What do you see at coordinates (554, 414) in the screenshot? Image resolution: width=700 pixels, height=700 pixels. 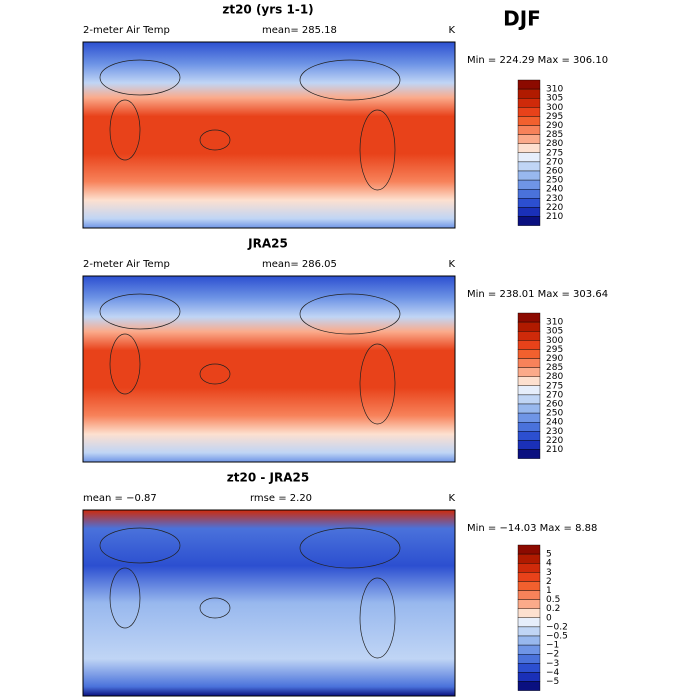 I see `colorbar-label: 250` at bounding box center [554, 414].